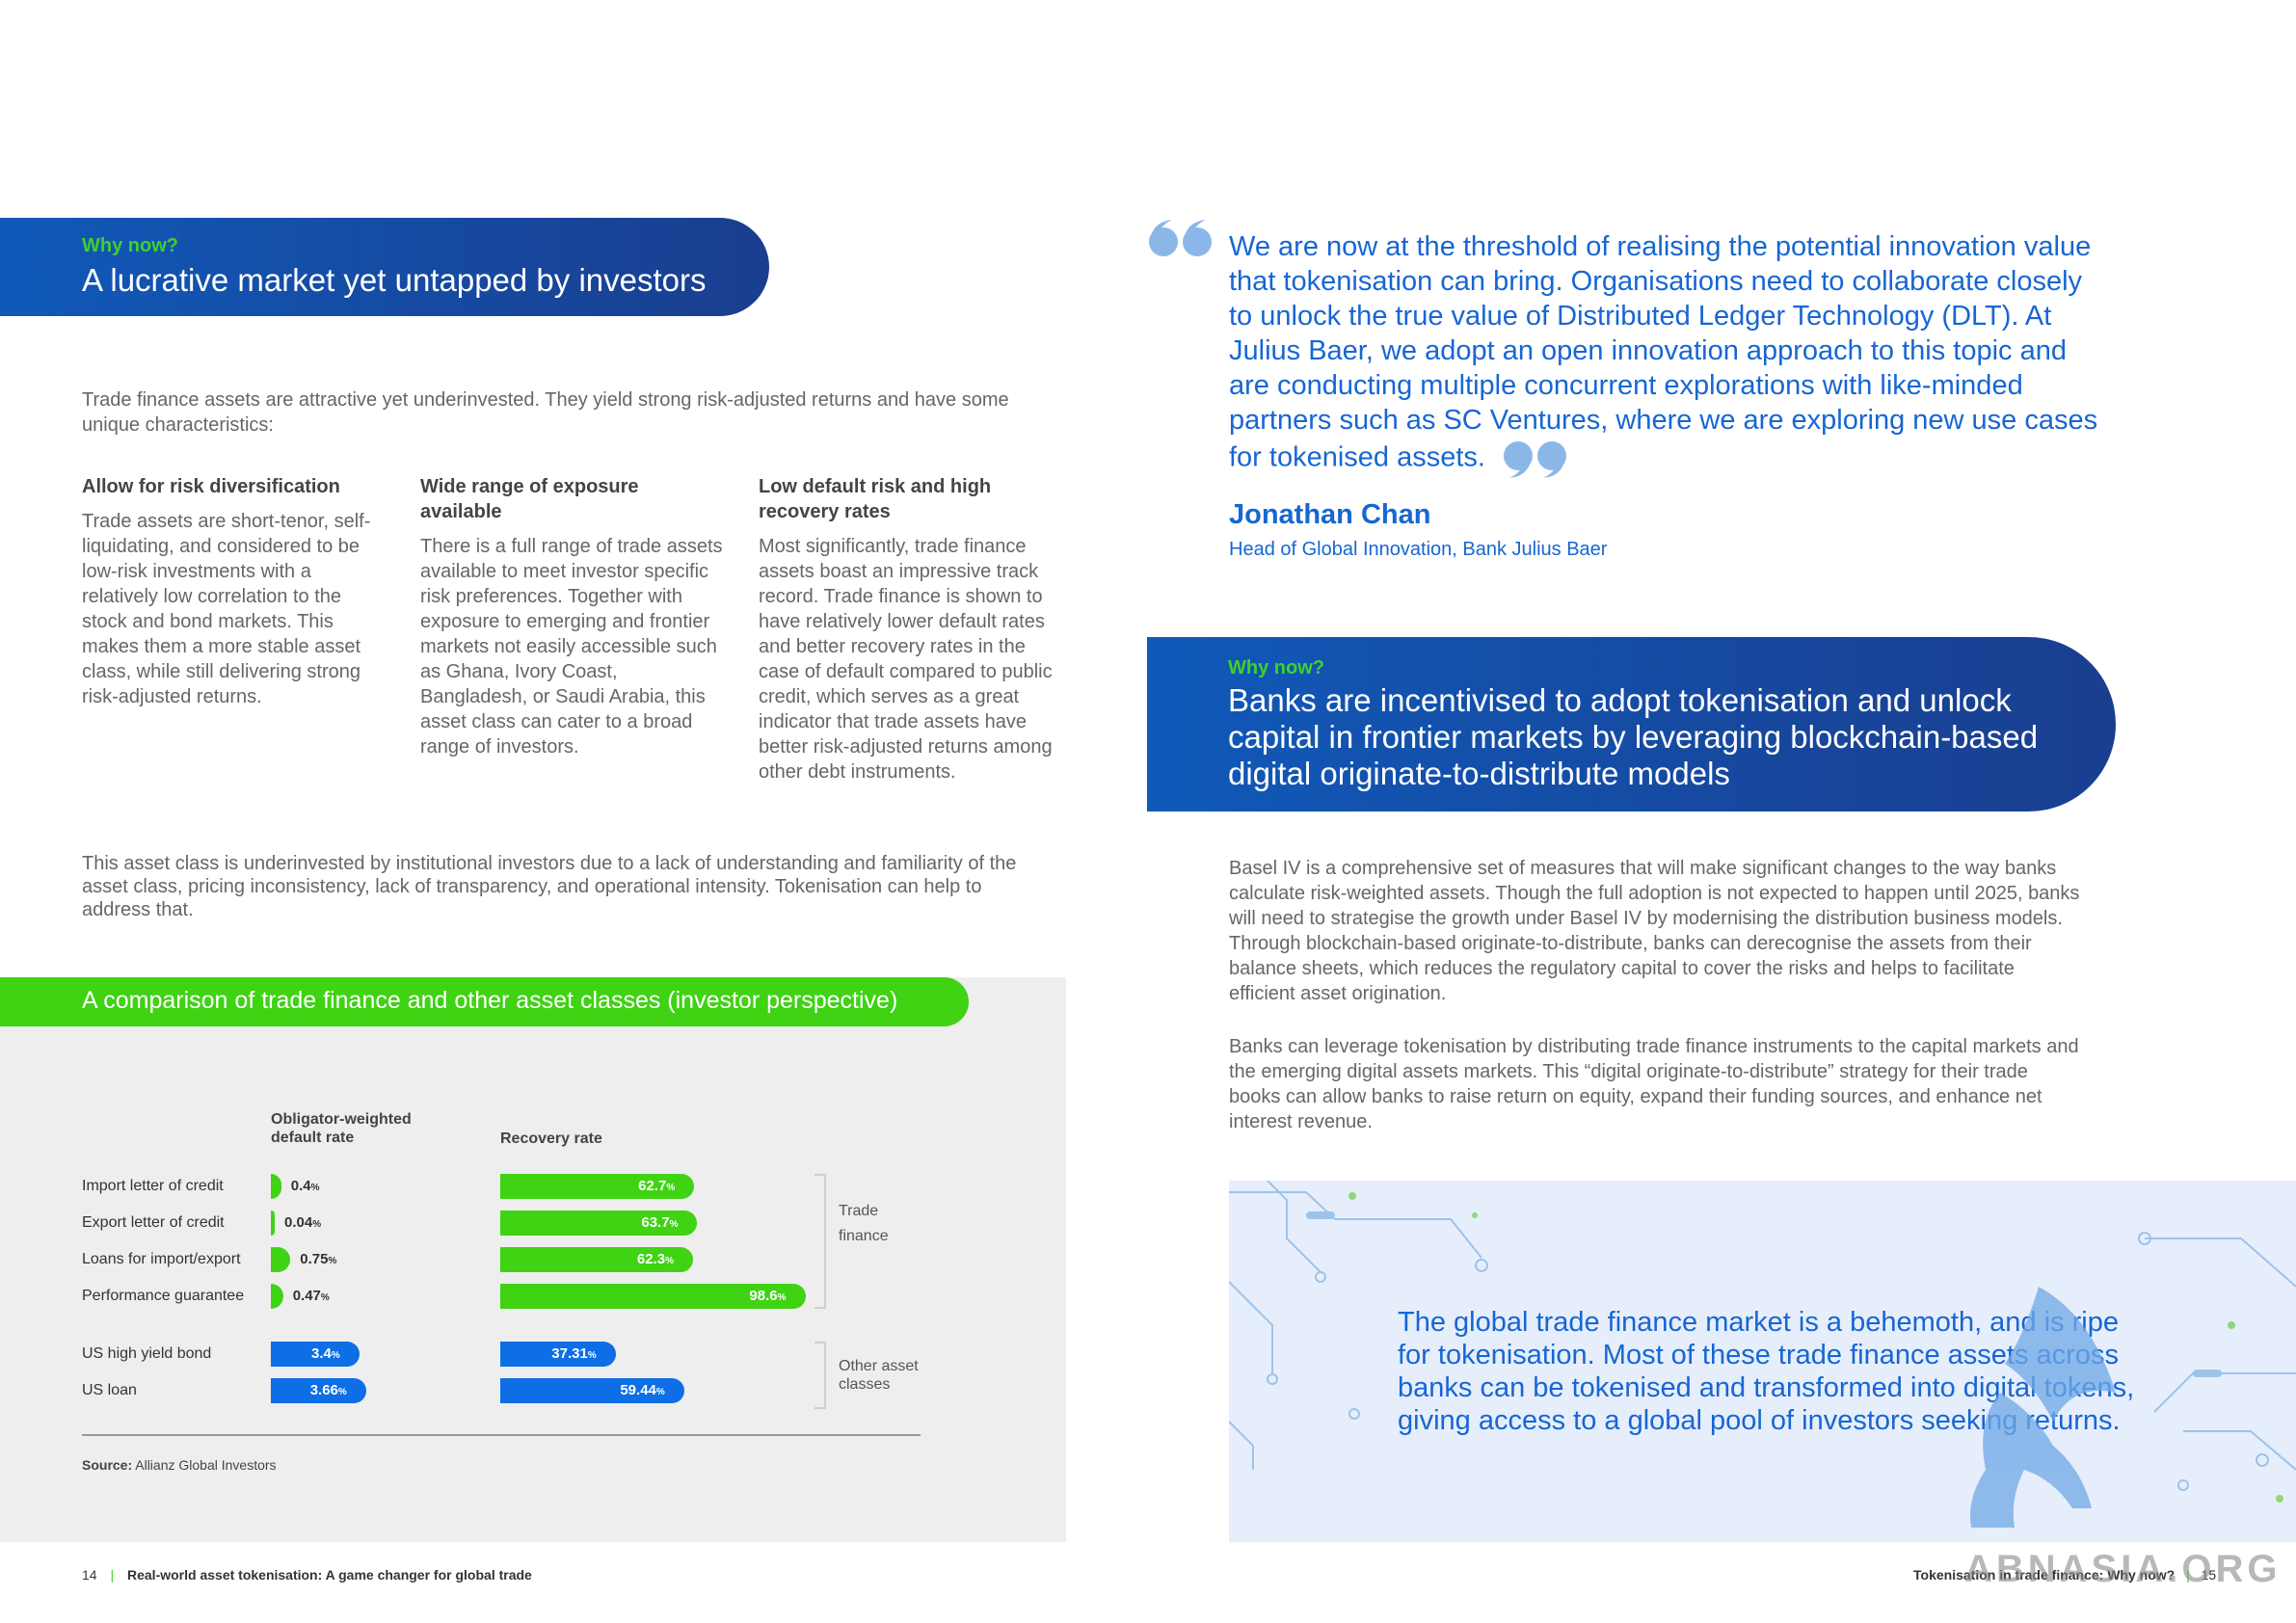 The height and width of the screenshot is (1623, 2296). I want to click on quote-author-name: Jonathan Chan, so click(1330, 514).